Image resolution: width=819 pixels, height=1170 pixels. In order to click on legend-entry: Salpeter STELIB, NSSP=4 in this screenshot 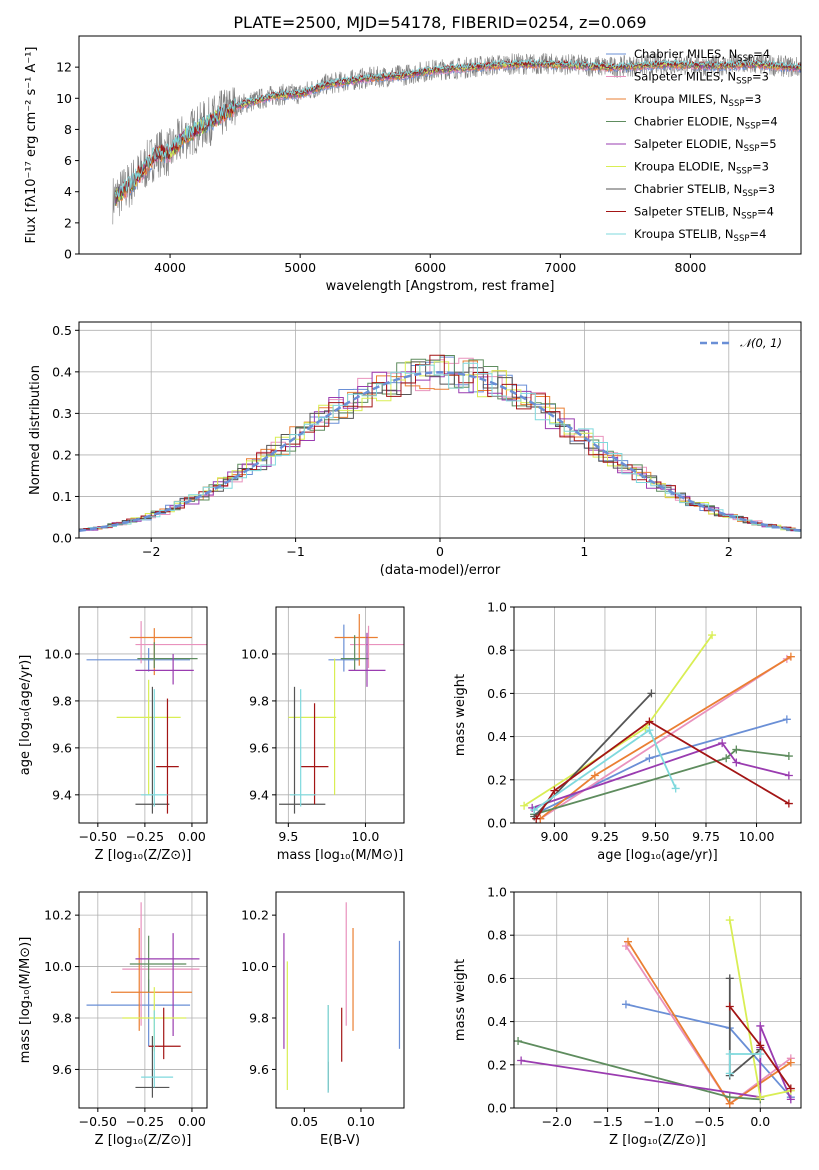, I will do `click(704, 213)`.